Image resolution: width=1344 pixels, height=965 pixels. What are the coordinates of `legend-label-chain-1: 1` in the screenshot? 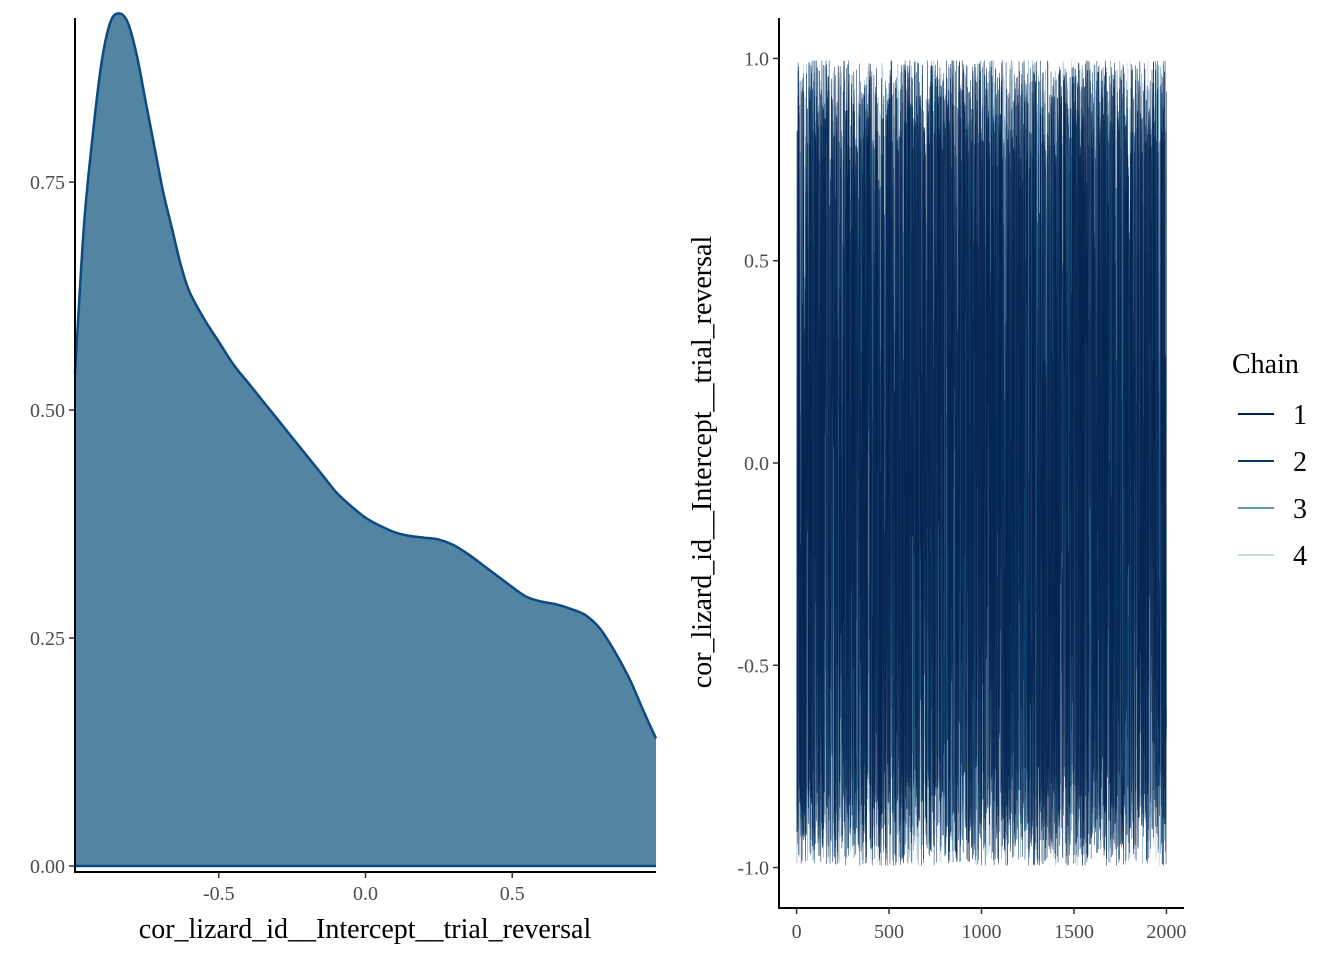 It's located at (1300, 415).